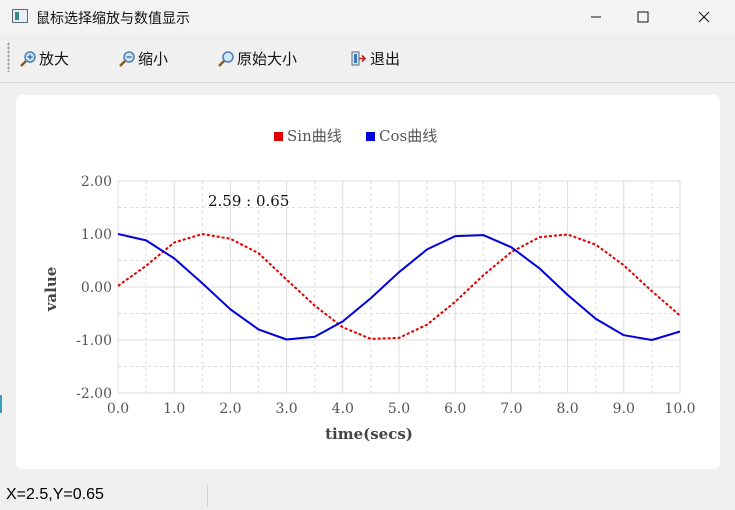 The width and height of the screenshot is (735, 510). Describe the element at coordinates (624, 409) in the screenshot. I see `x-tick-label: 9.0` at that location.